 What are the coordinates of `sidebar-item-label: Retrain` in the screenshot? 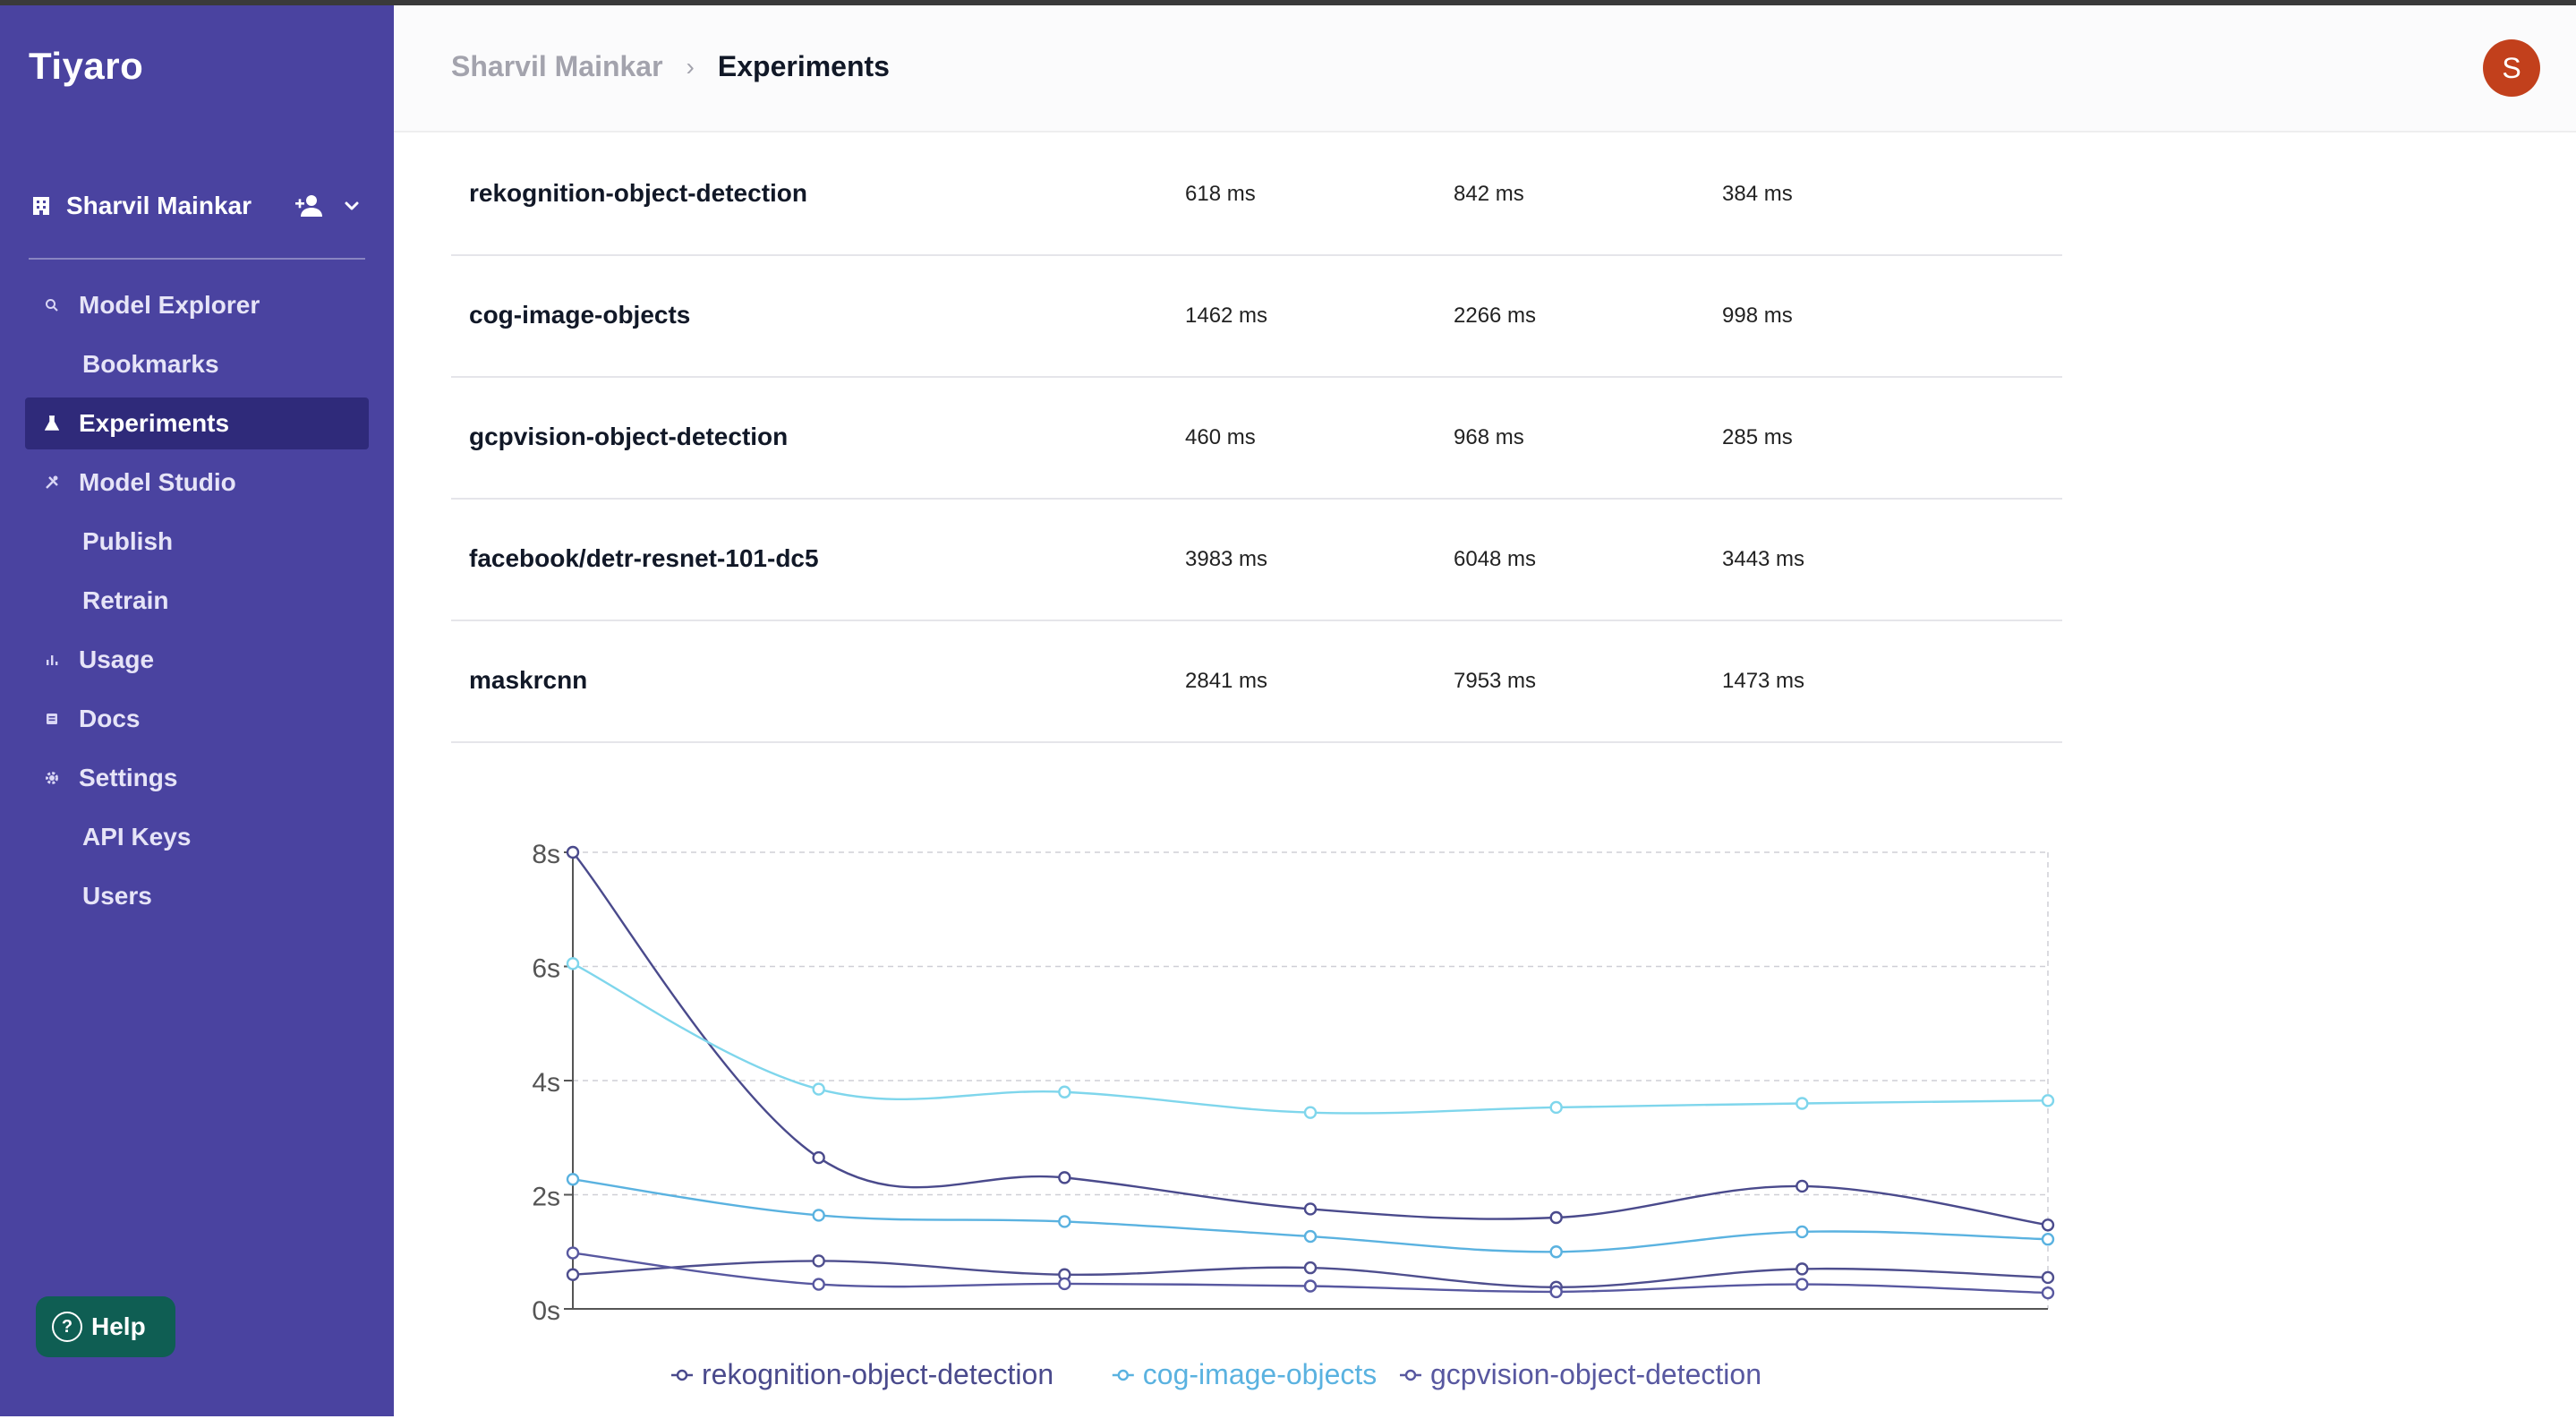 It's located at (125, 600).